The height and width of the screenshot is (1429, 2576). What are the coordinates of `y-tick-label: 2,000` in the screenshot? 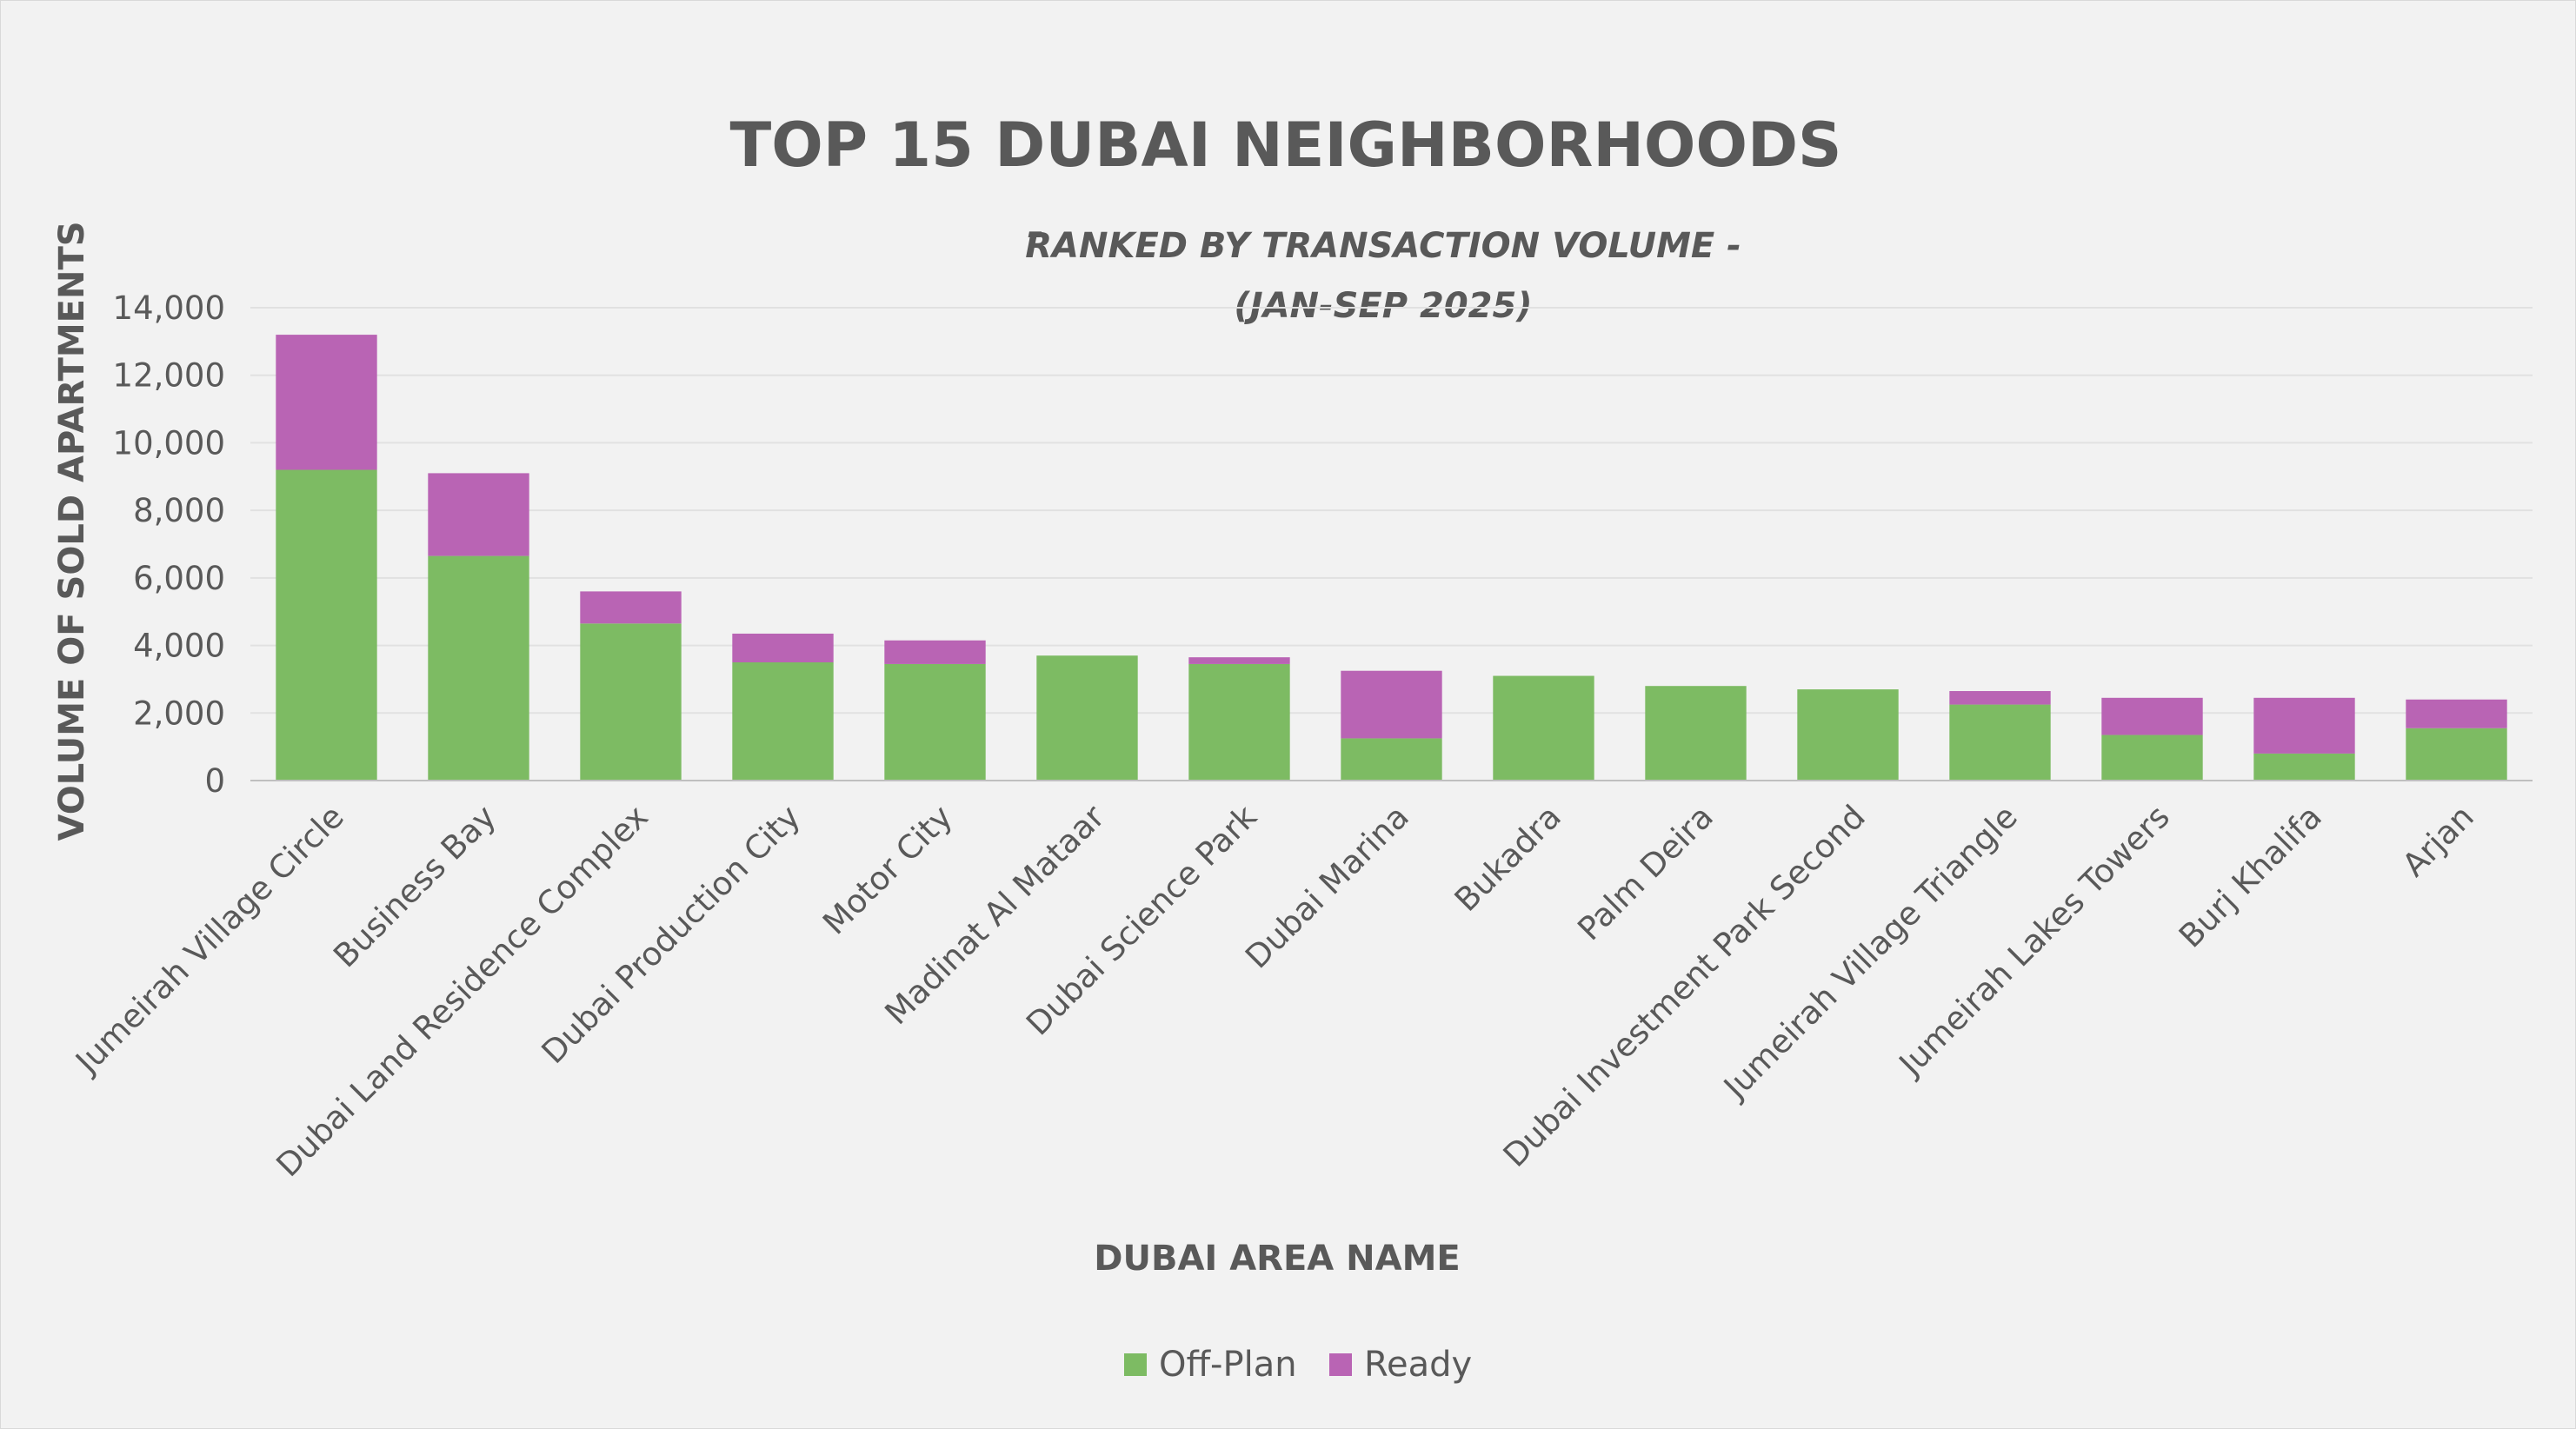 It's located at (179, 713).